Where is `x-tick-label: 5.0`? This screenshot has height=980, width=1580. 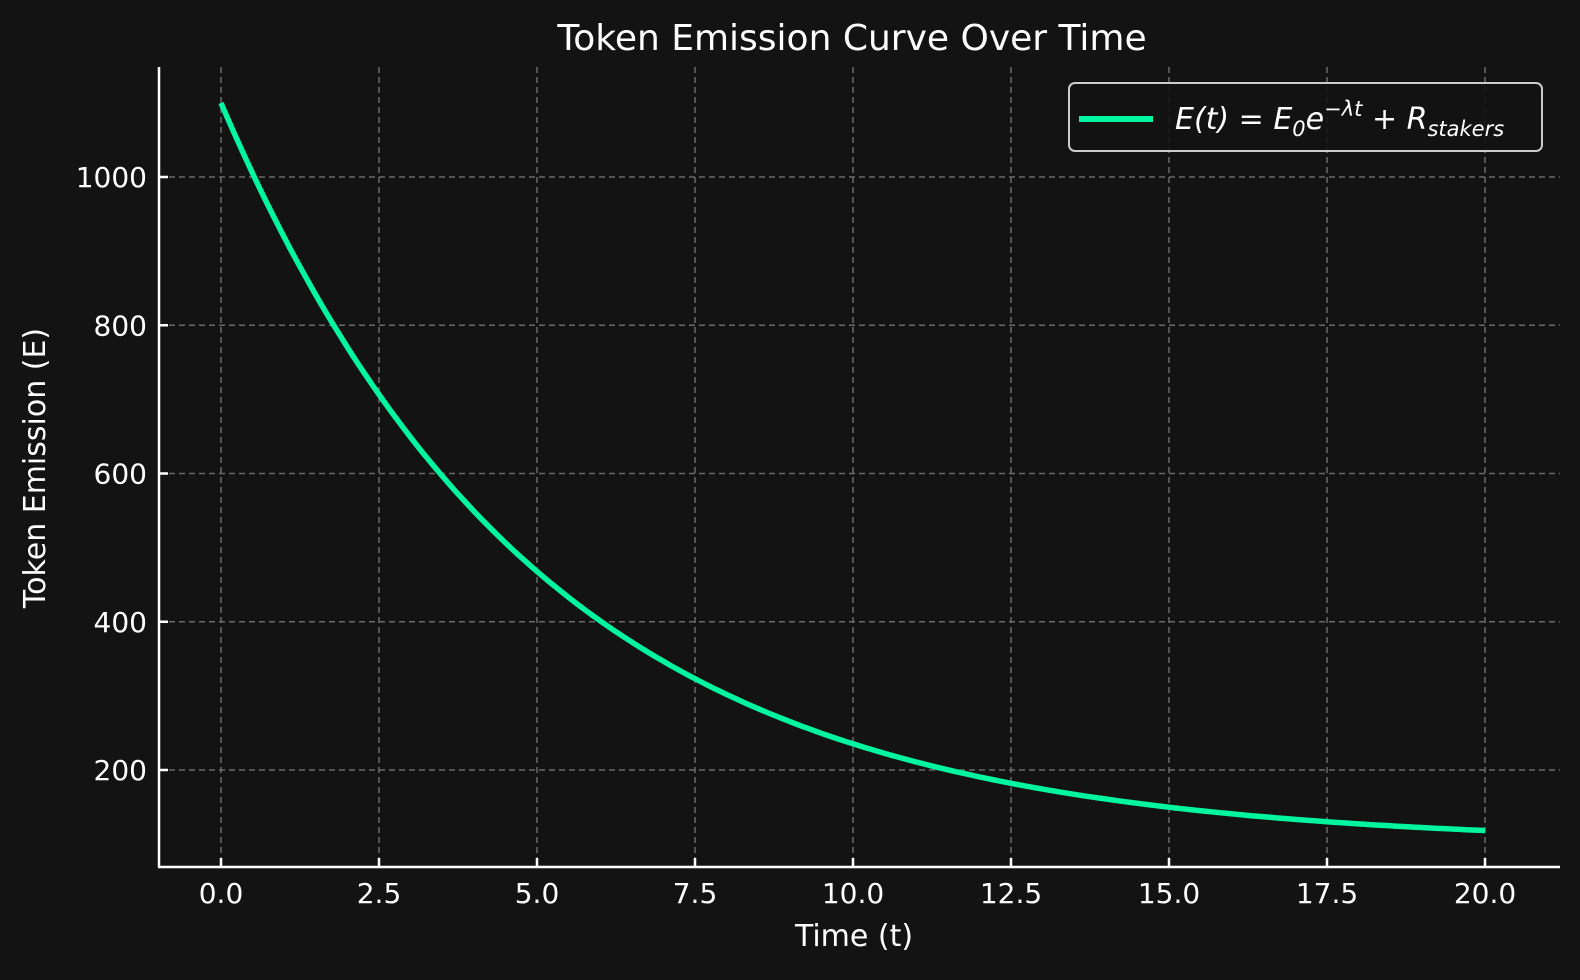
x-tick-label: 5.0 is located at coordinates (537, 893).